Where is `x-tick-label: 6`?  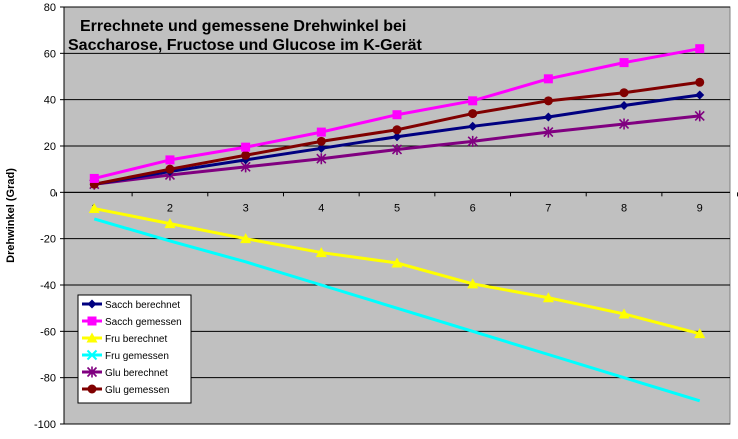 x-tick-label: 6 is located at coordinates (473, 208).